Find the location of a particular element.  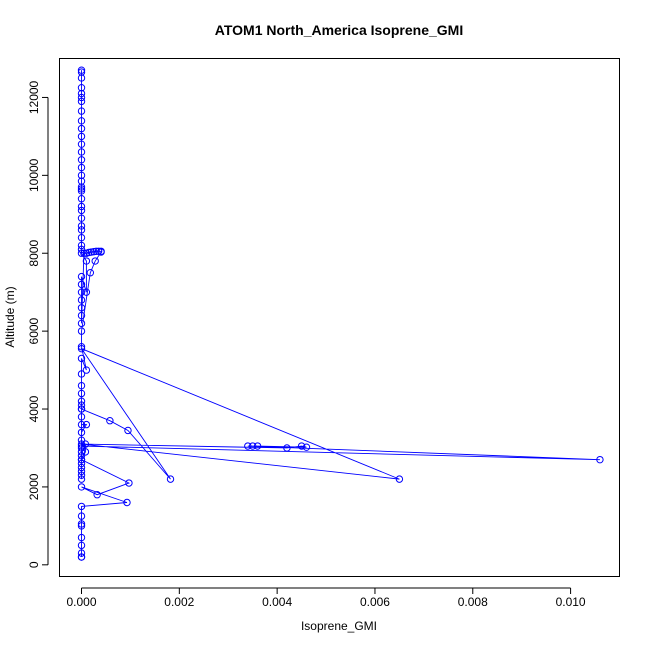

x-tick-label: 0.006 is located at coordinates (375, 602).